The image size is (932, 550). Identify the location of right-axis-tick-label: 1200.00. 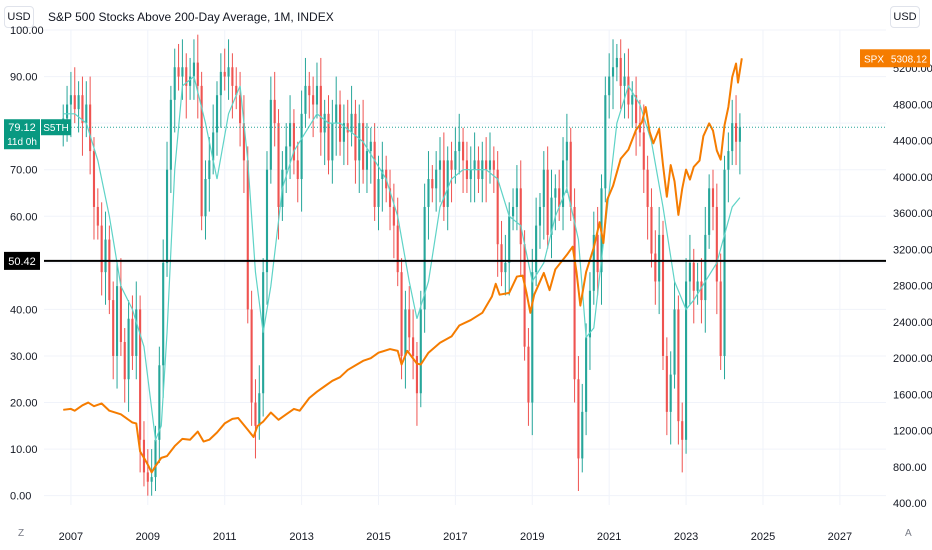
(912, 432).